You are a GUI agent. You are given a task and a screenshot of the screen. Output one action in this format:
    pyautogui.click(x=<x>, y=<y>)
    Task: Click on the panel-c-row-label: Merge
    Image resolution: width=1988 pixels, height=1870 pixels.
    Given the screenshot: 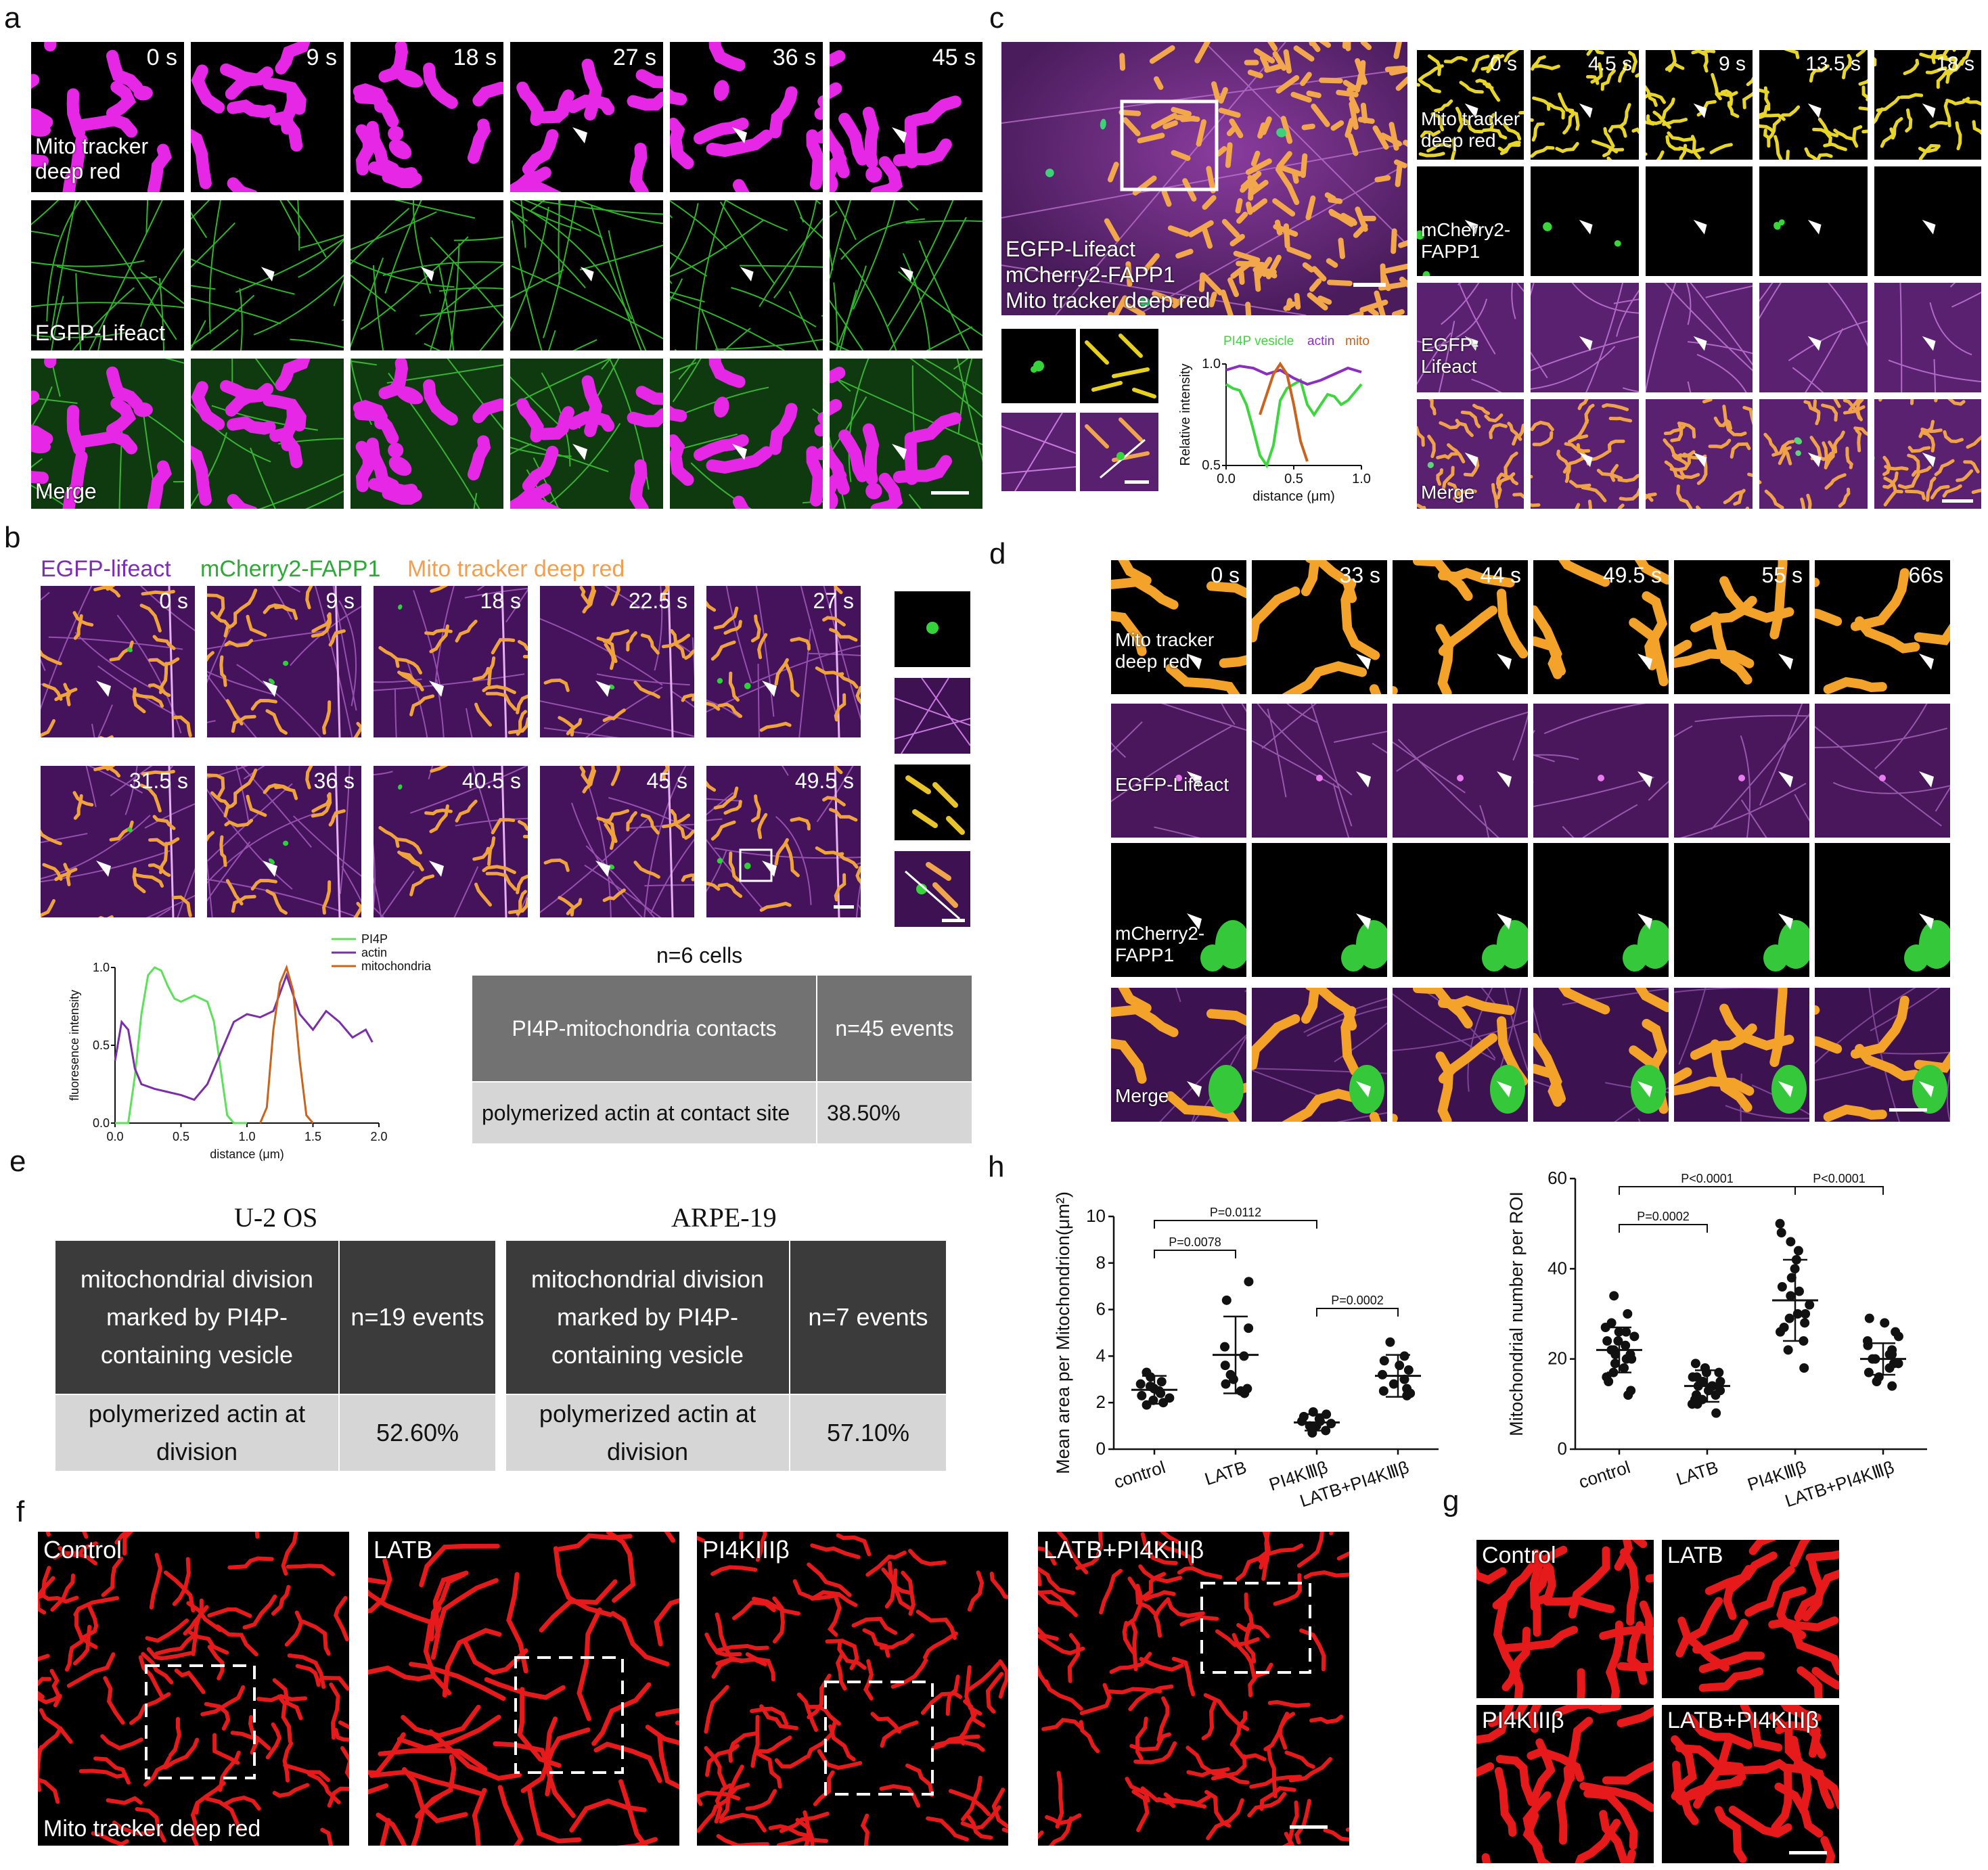 What is the action you would take?
    pyautogui.click(x=1448, y=492)
    